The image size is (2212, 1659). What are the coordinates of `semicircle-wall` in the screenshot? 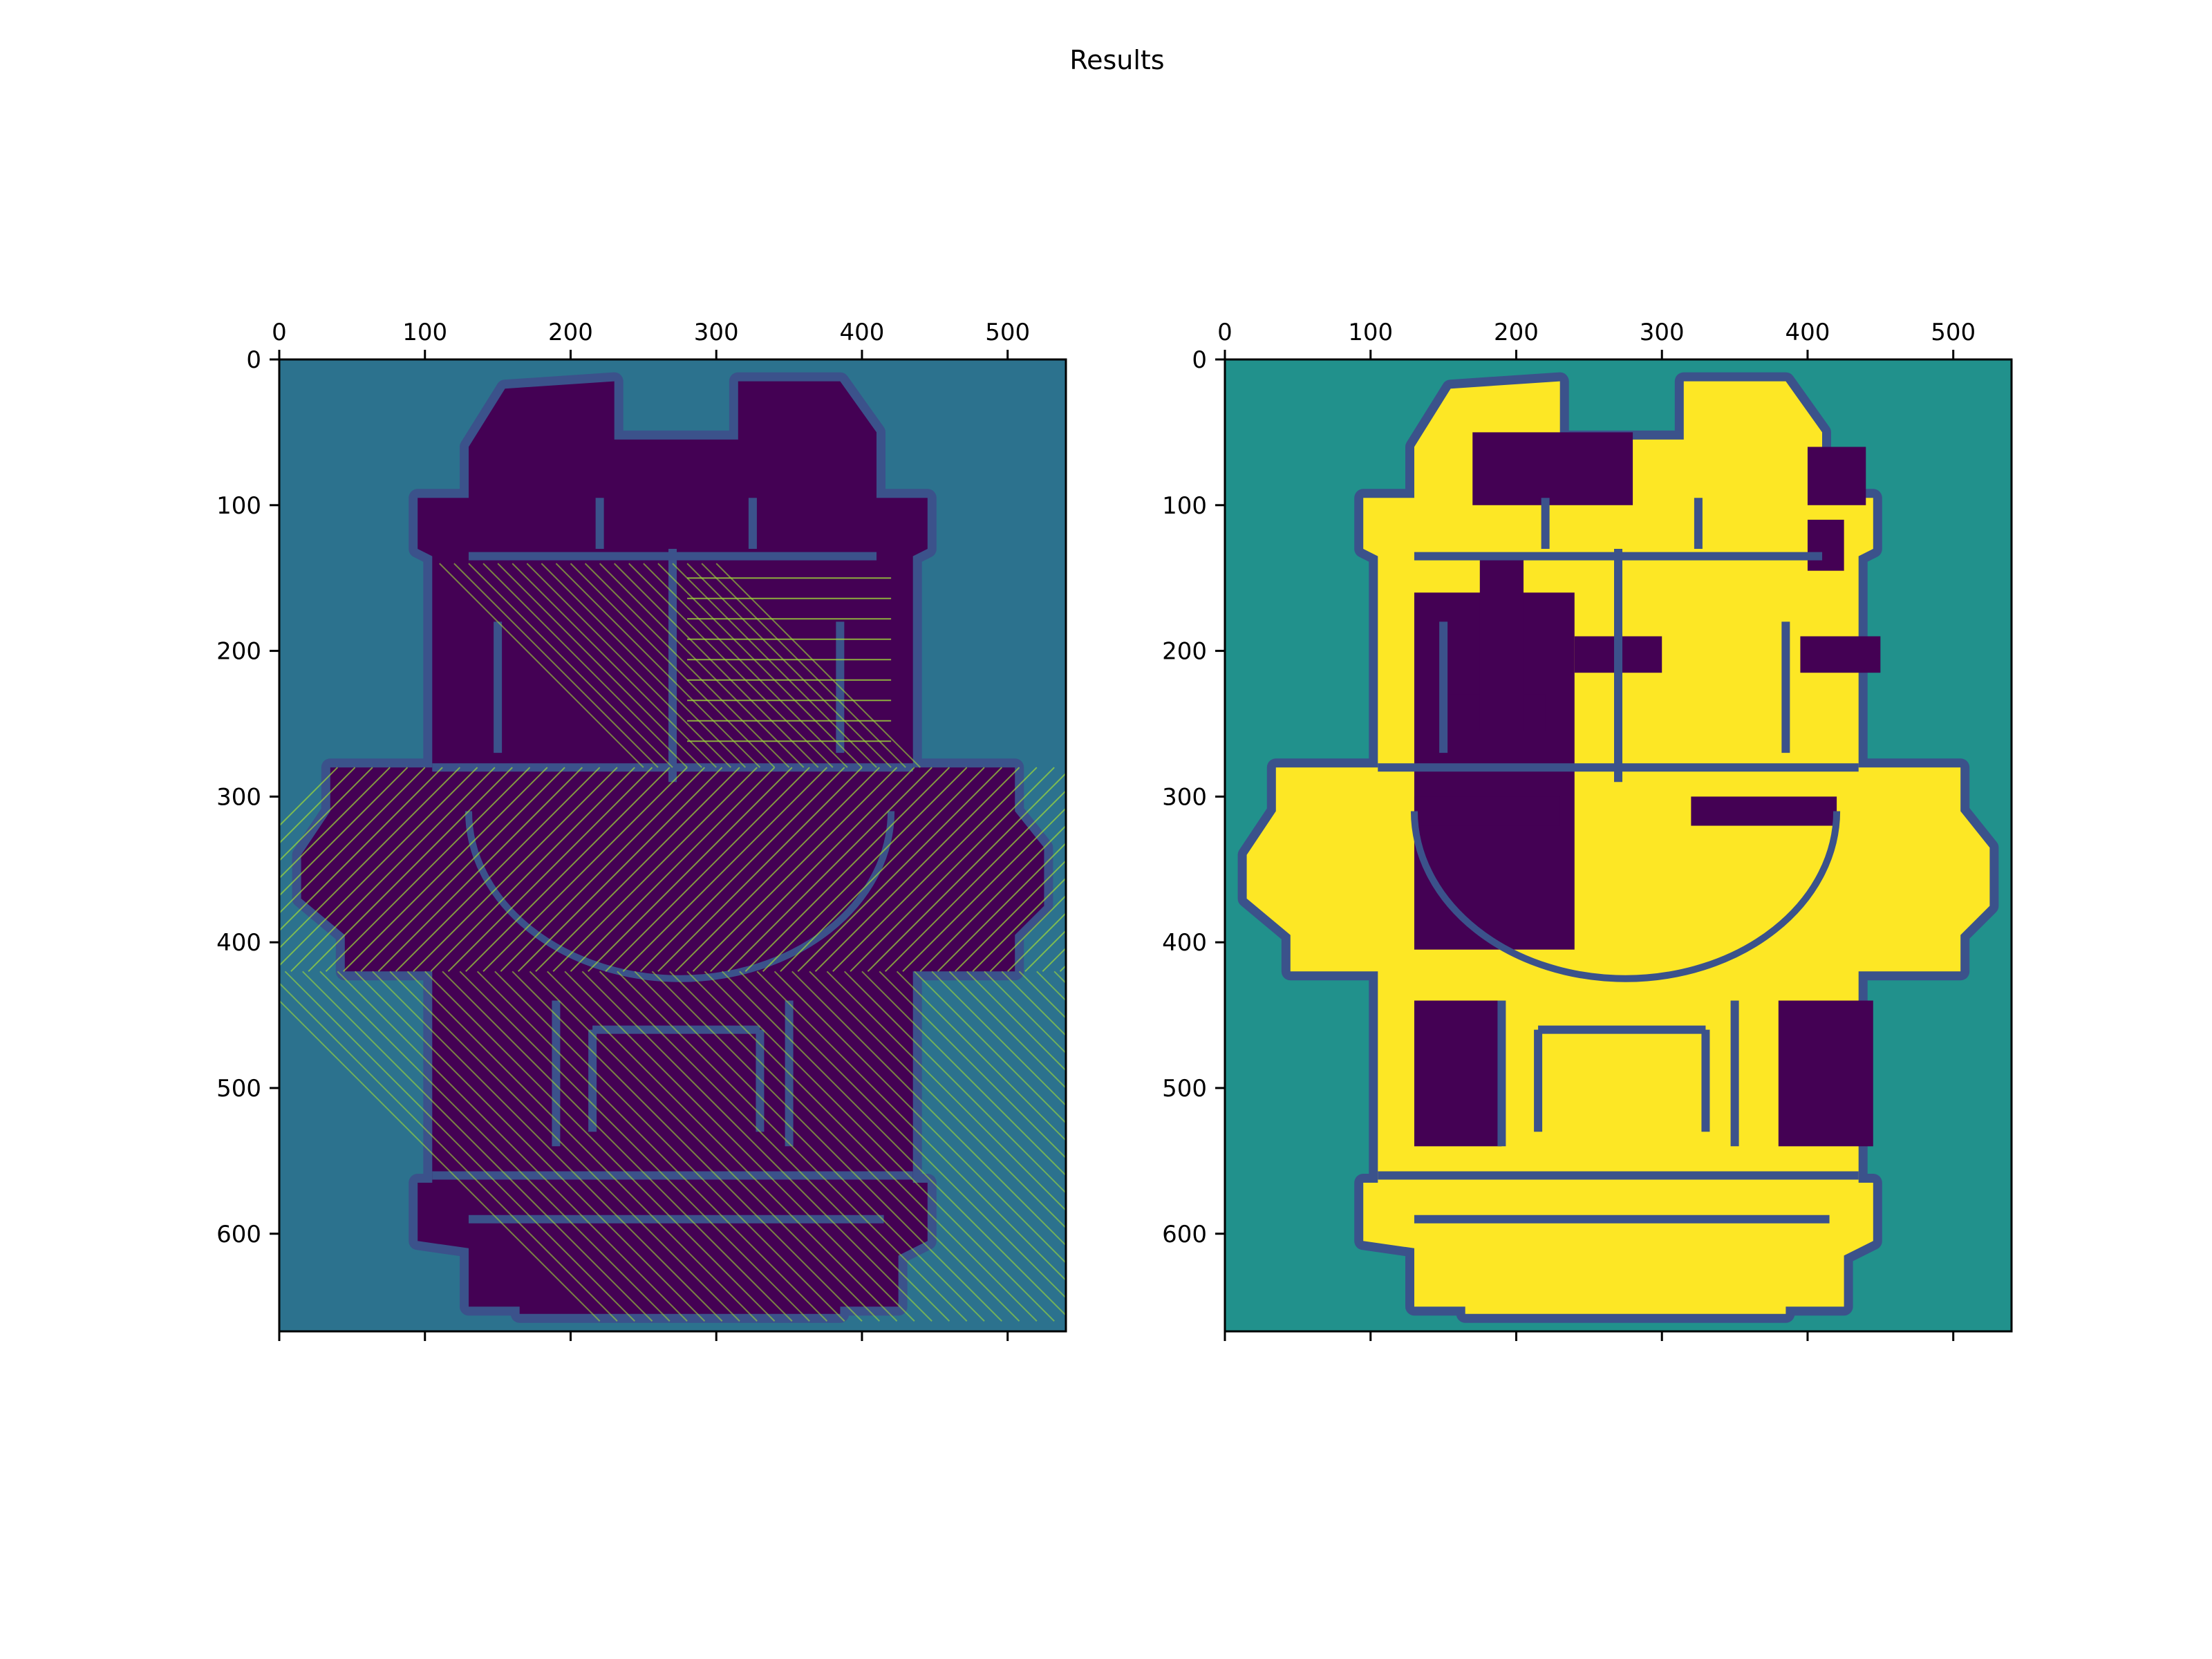 It's located at (1625, 896).